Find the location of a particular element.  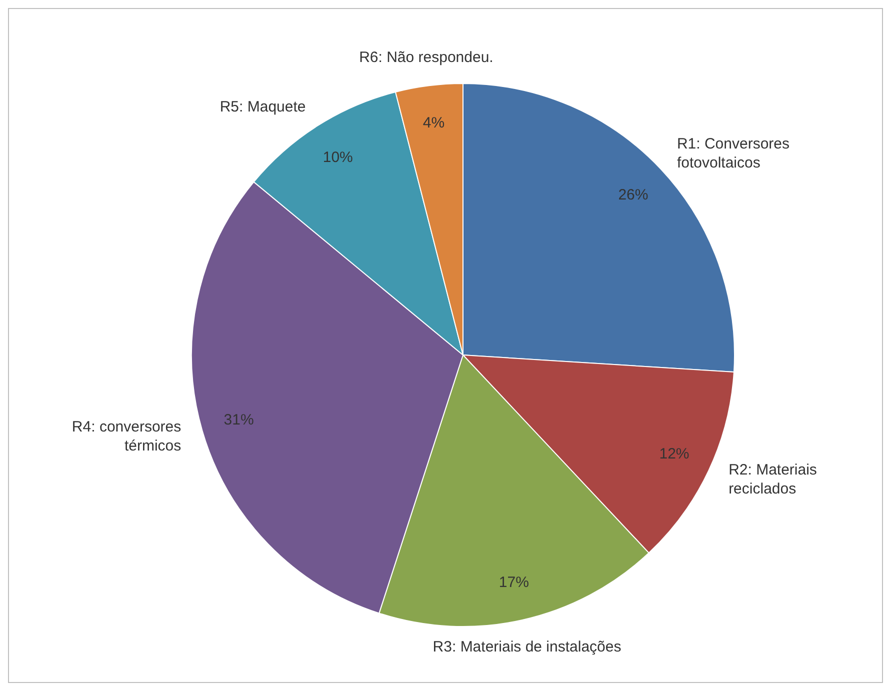

slice-label: R5: Maquete is located at coordinates (263, 107).